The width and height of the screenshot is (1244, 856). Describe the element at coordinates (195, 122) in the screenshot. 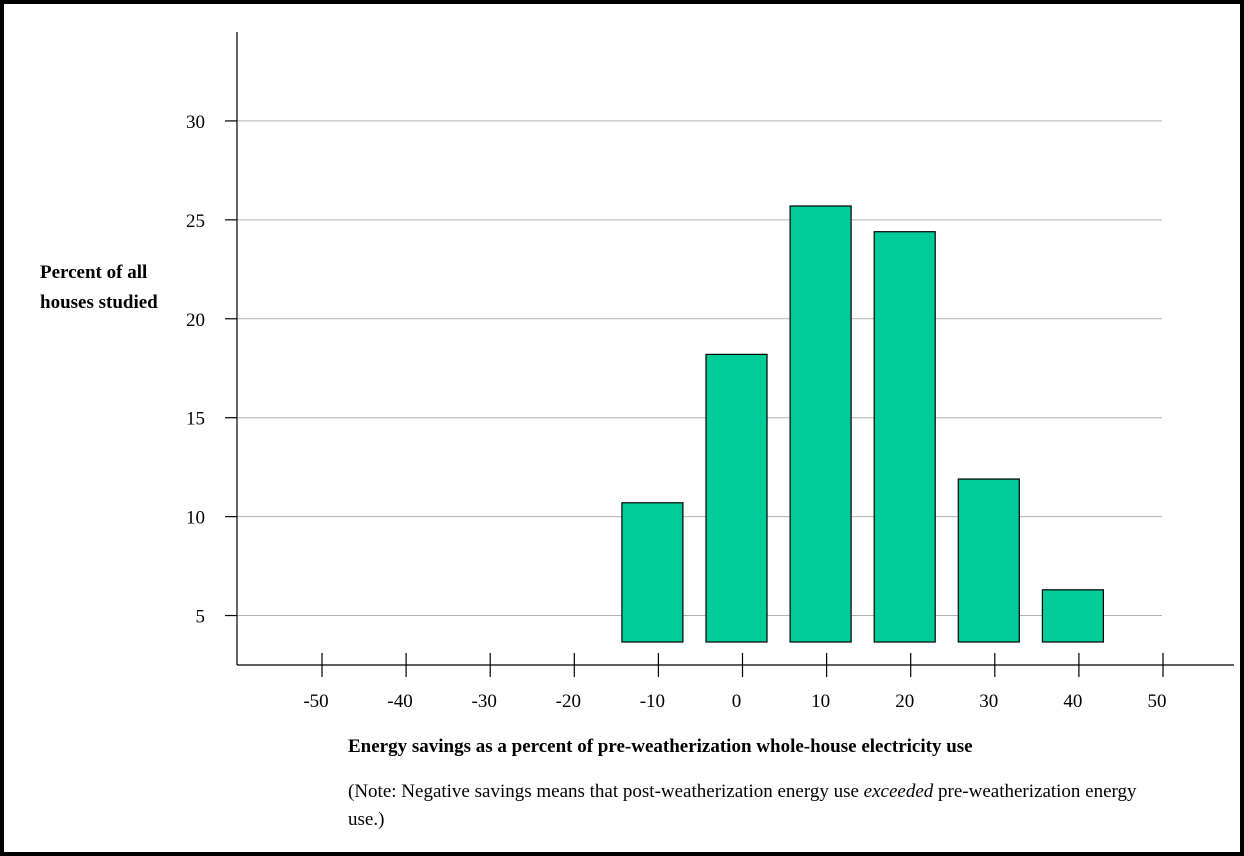

I see `y-tick-label: 30` at that location.